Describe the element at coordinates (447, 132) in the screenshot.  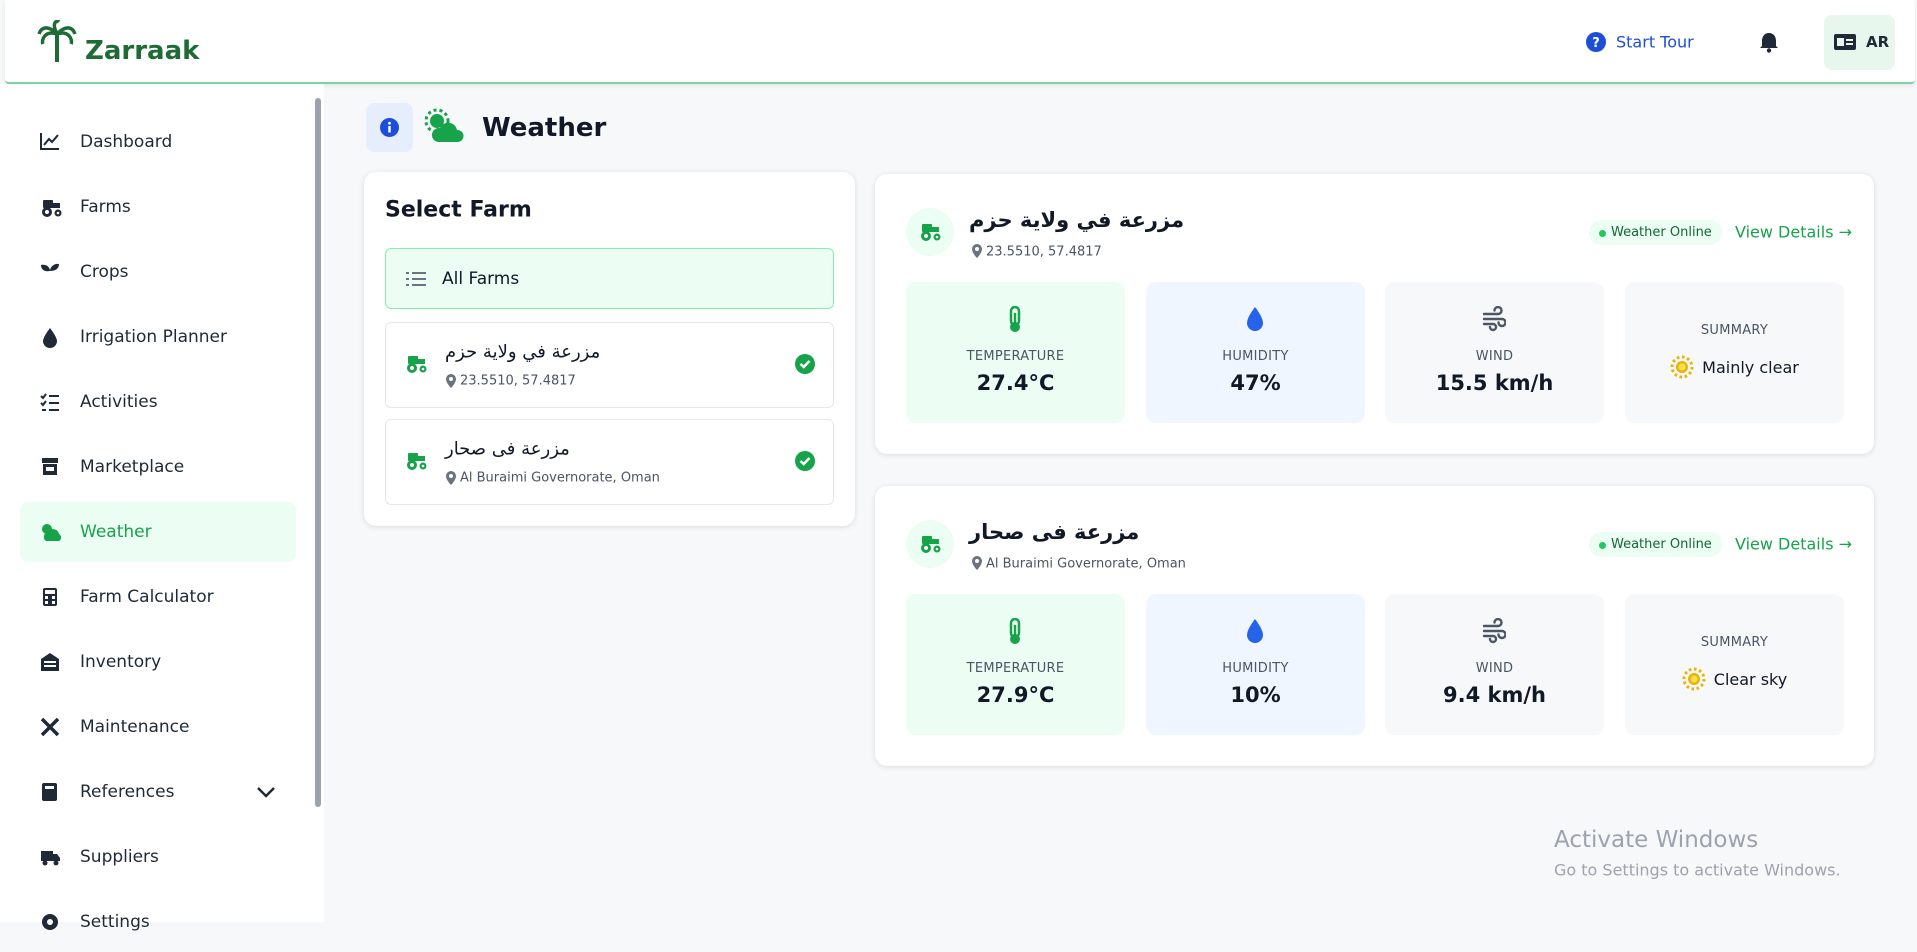
I see `cloud` at that location.